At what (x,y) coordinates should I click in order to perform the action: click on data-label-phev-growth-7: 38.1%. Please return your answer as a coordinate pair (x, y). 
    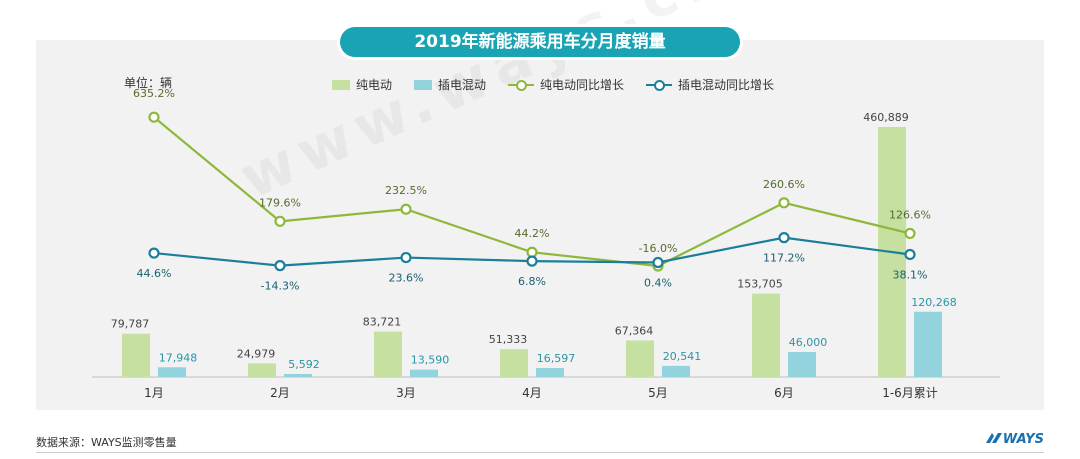
    Looking at the image, I should click on (910, 274).